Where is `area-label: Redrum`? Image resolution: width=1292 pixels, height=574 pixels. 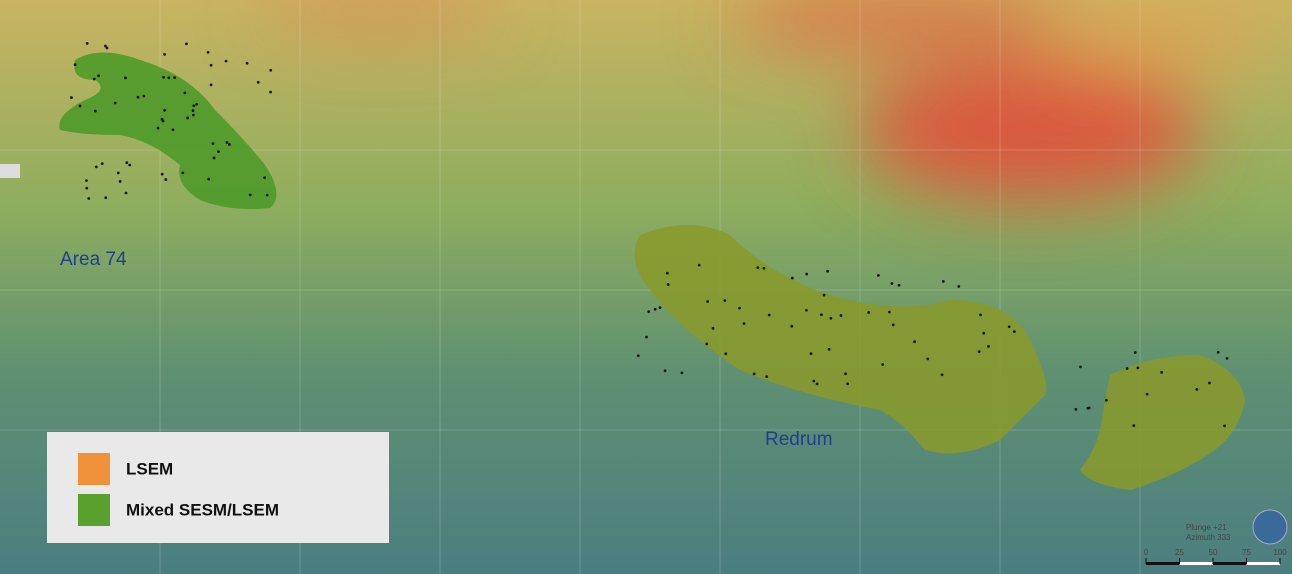
area-label: Redrum is located at coordinates (799, 439).